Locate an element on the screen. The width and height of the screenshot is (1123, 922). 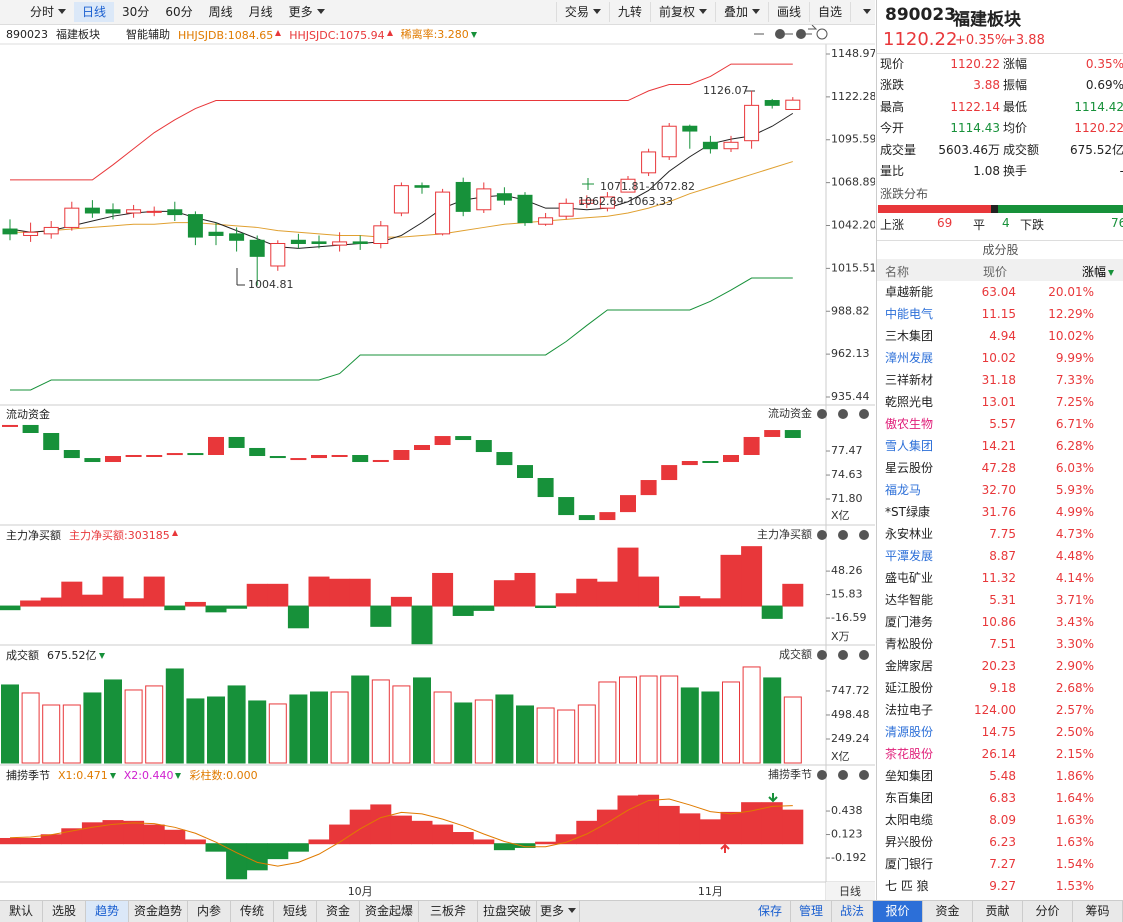
period-label: 日线 is located at coordinates (850, 891).